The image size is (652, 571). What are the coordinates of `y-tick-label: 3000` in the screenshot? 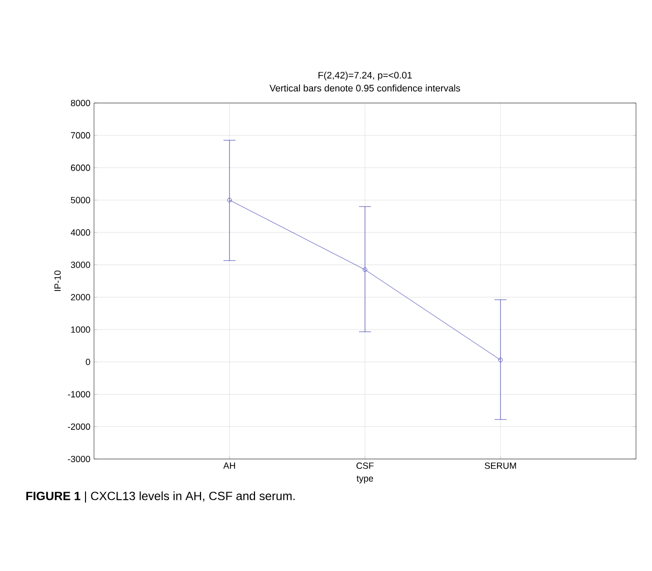 It's located at (80, 265).